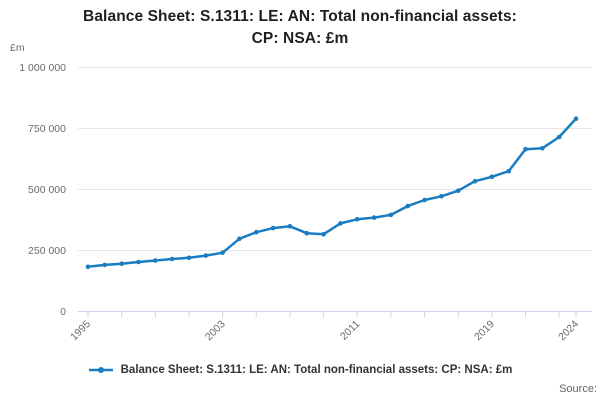 This screenshot has height=400, width=600. Describe the element at coordinates (80, 330) in the screenshot. I see `x-axis-tick-label: 1995` at that location.